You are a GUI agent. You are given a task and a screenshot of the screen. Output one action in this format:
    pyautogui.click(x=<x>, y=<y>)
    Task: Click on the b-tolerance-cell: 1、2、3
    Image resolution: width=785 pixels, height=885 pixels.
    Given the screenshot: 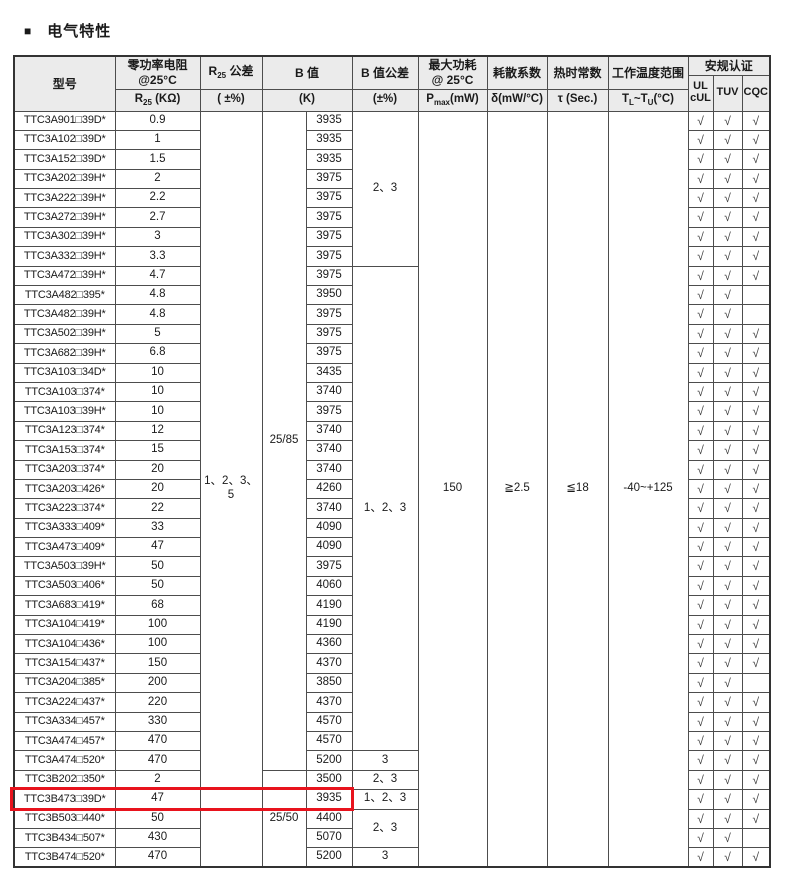 What is the action you would take?
    pyautogui.click(x=385, y=508)
    